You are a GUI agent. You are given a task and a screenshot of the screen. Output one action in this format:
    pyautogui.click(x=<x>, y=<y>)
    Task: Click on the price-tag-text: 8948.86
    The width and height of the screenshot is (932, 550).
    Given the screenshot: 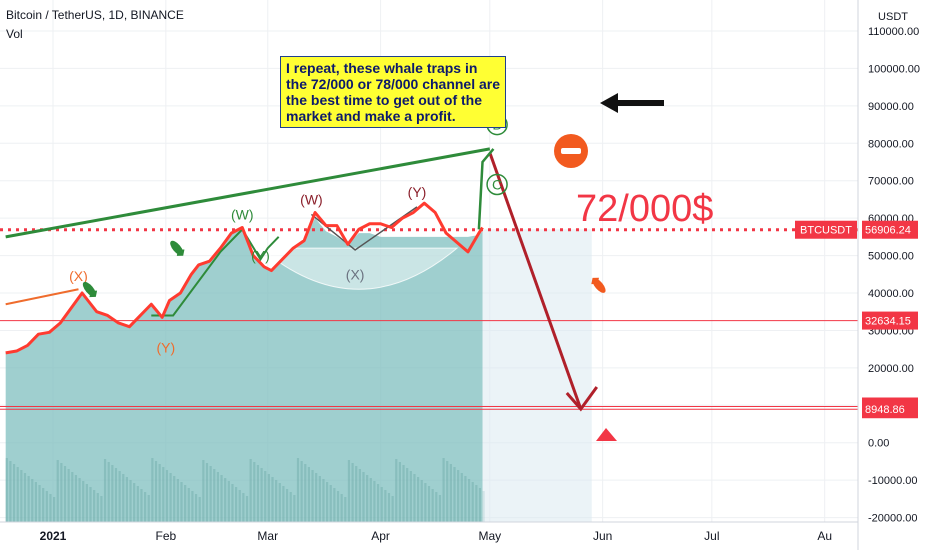 What is the action you would take?
    pyautogui.click(x=885, y=410)
    